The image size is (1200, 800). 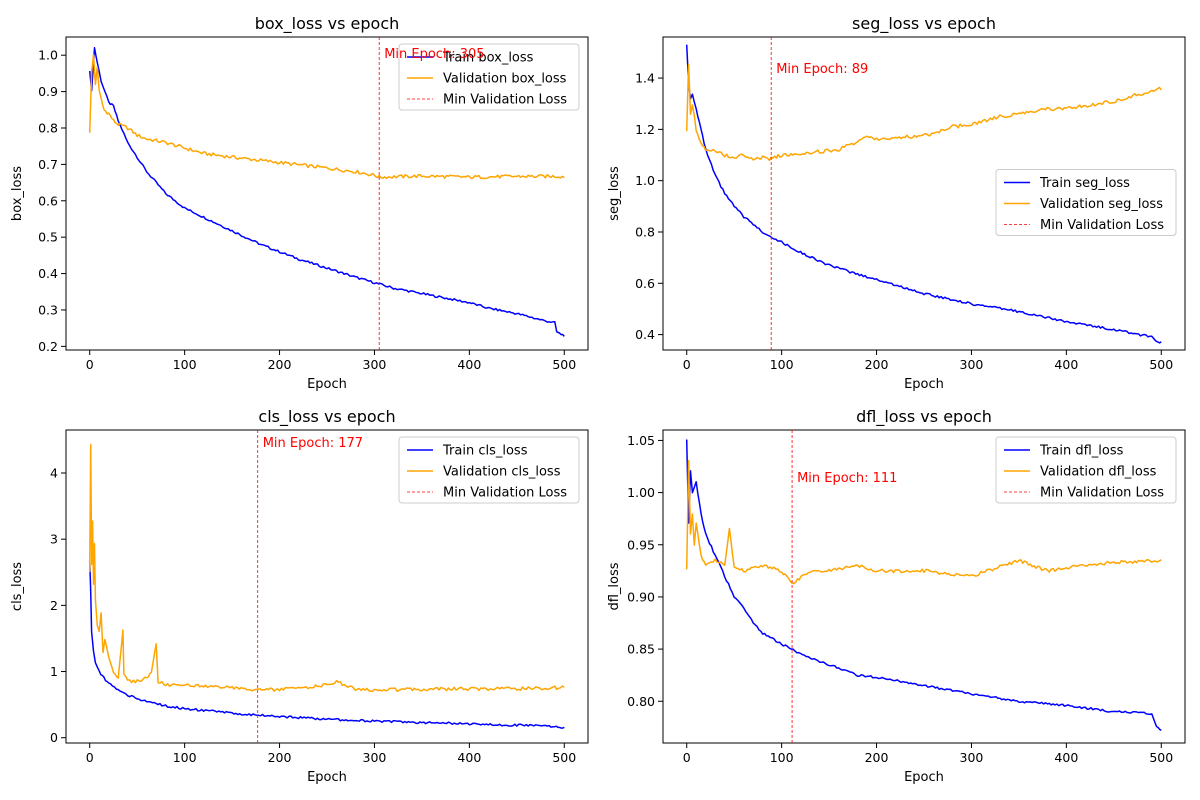 I want to click on y-axis-label: dfl_loss, so click(x=614, y=586).